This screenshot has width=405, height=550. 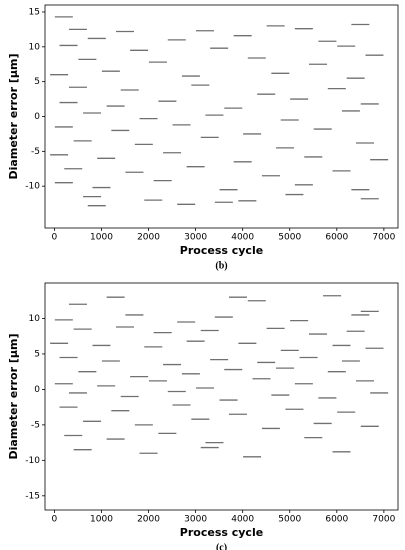 What do you see at coordinates (221, 546) in the screenshot?
I see `caption: (c)` at bounding box center [221, 546].